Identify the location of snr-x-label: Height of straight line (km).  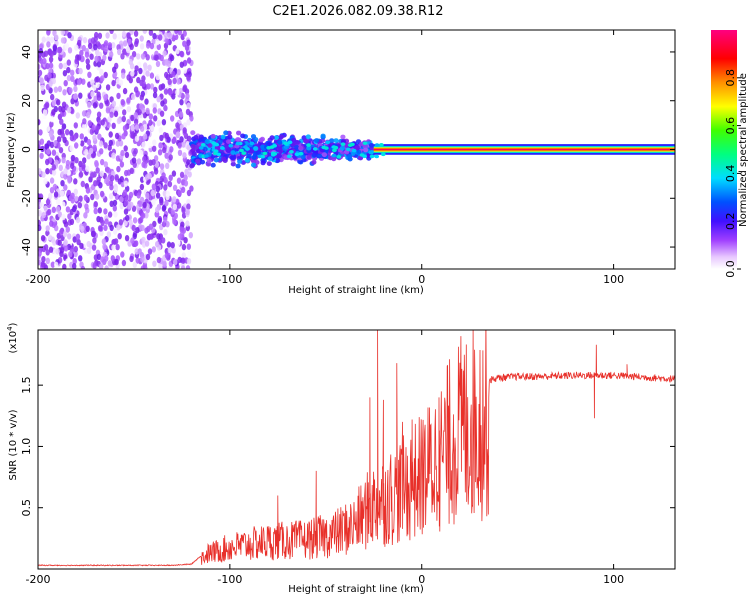
(356, 589).